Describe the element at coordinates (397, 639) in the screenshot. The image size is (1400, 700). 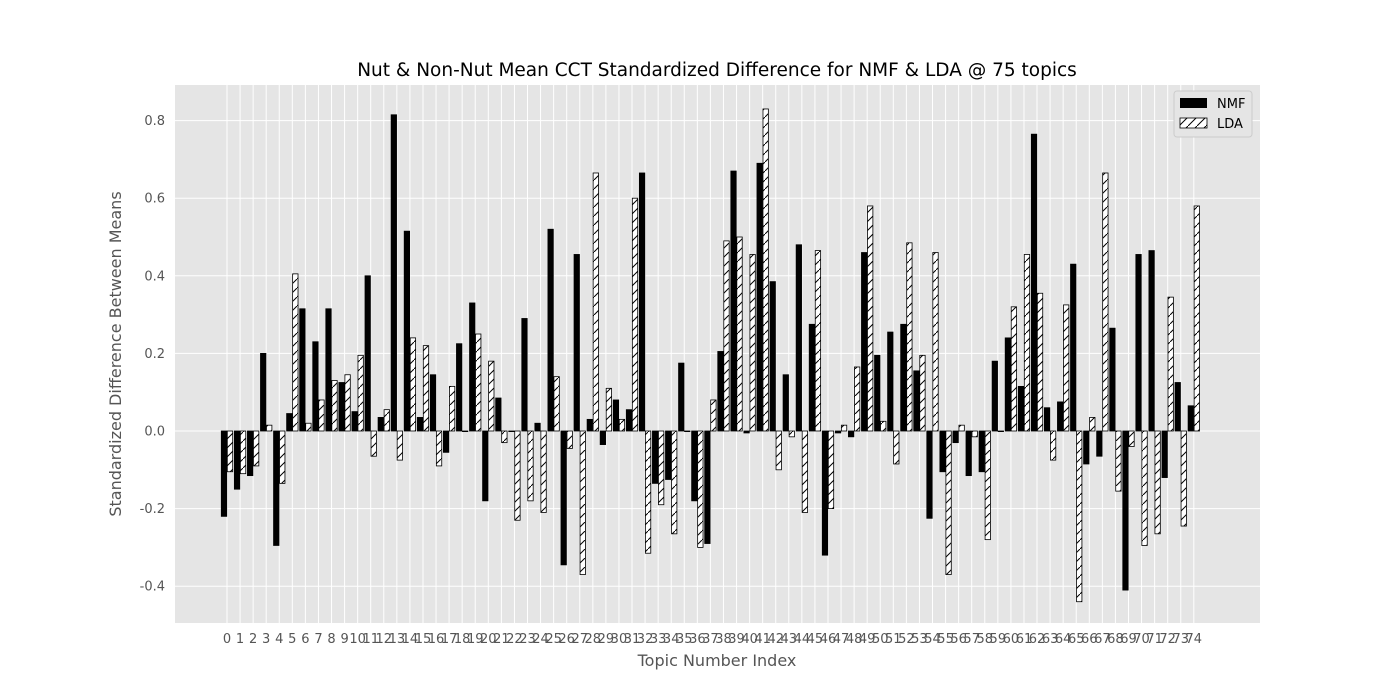
I see `x-tick-label: 13` at that location.